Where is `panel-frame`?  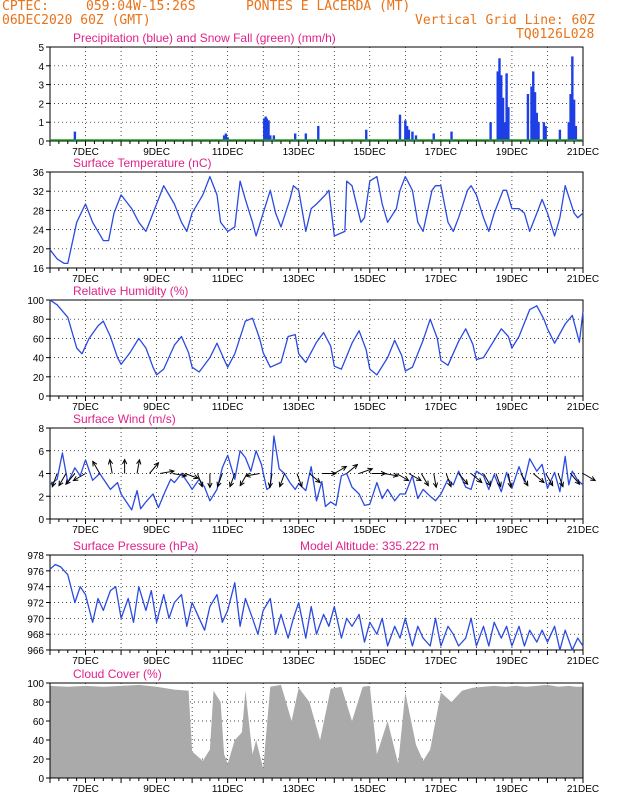 panel-frame is located at coordinates (316, 220).